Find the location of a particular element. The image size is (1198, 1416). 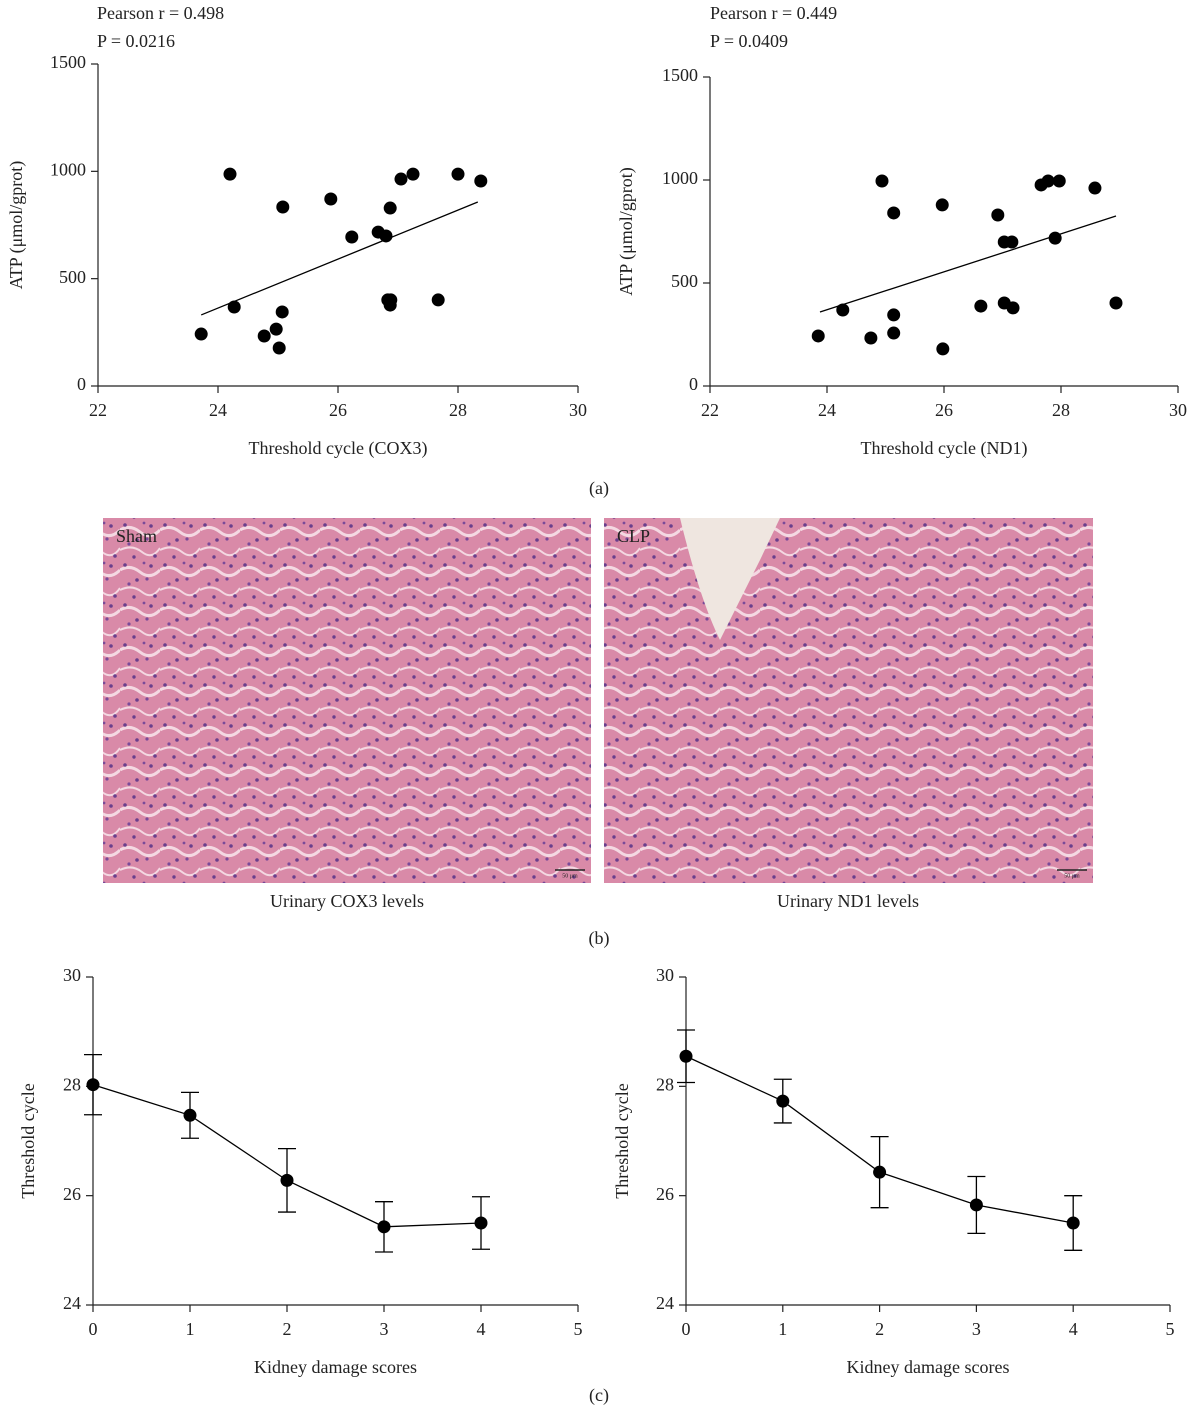

panel-label: (a) is located at coordinates (599, 488).